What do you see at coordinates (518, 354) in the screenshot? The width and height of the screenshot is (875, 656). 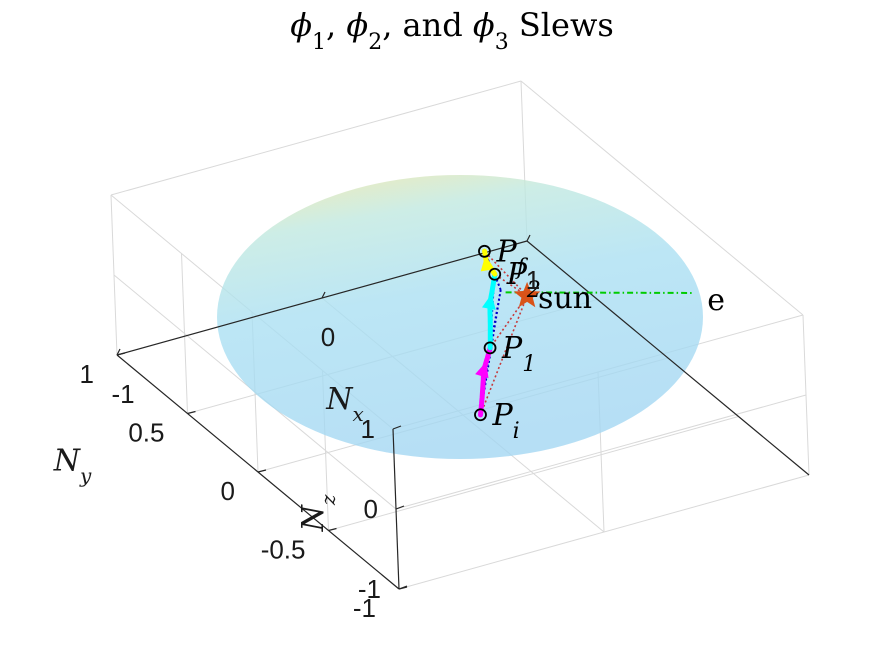 I see `point-label: P1` at bounding box center [518, 354].